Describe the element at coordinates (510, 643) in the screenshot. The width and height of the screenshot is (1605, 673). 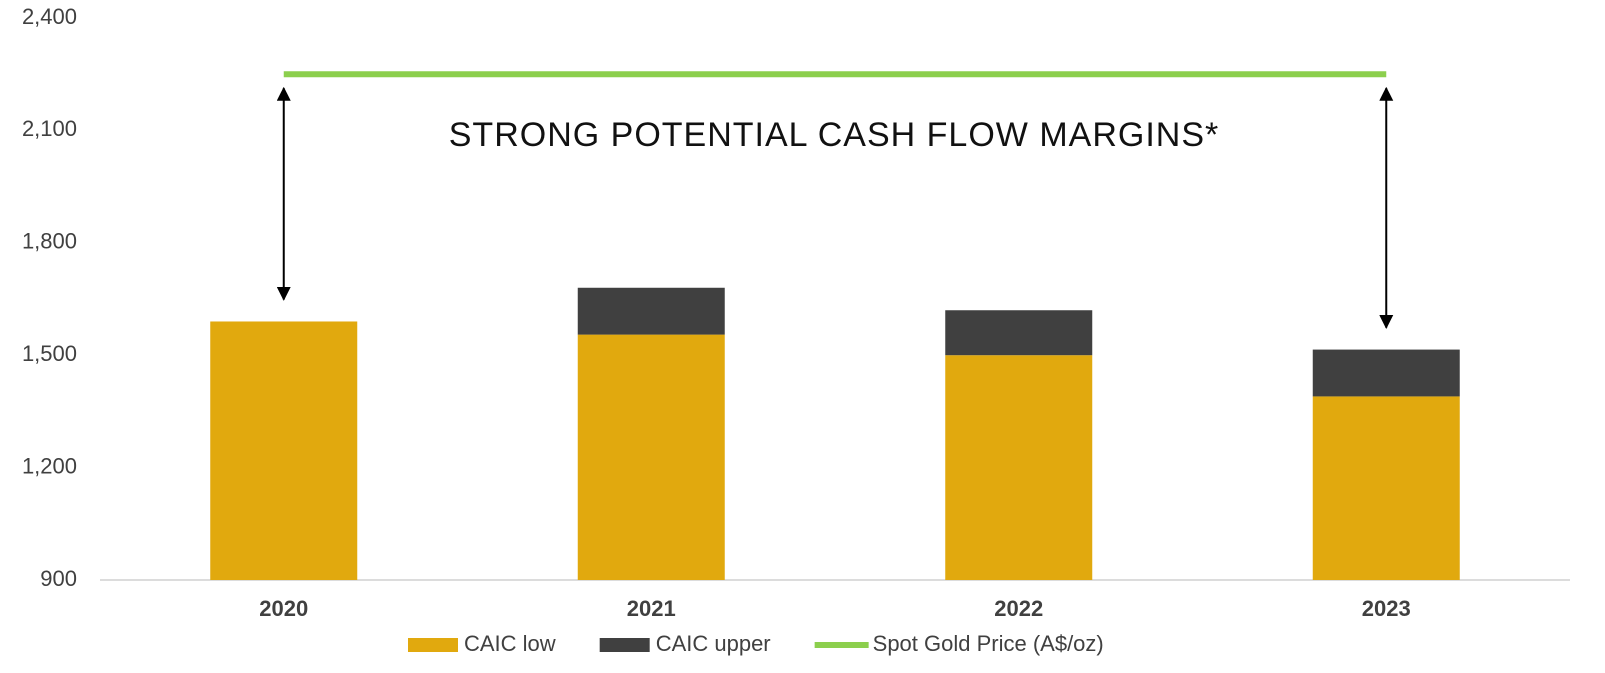
I see `legend-label: CAIC low` at that location.